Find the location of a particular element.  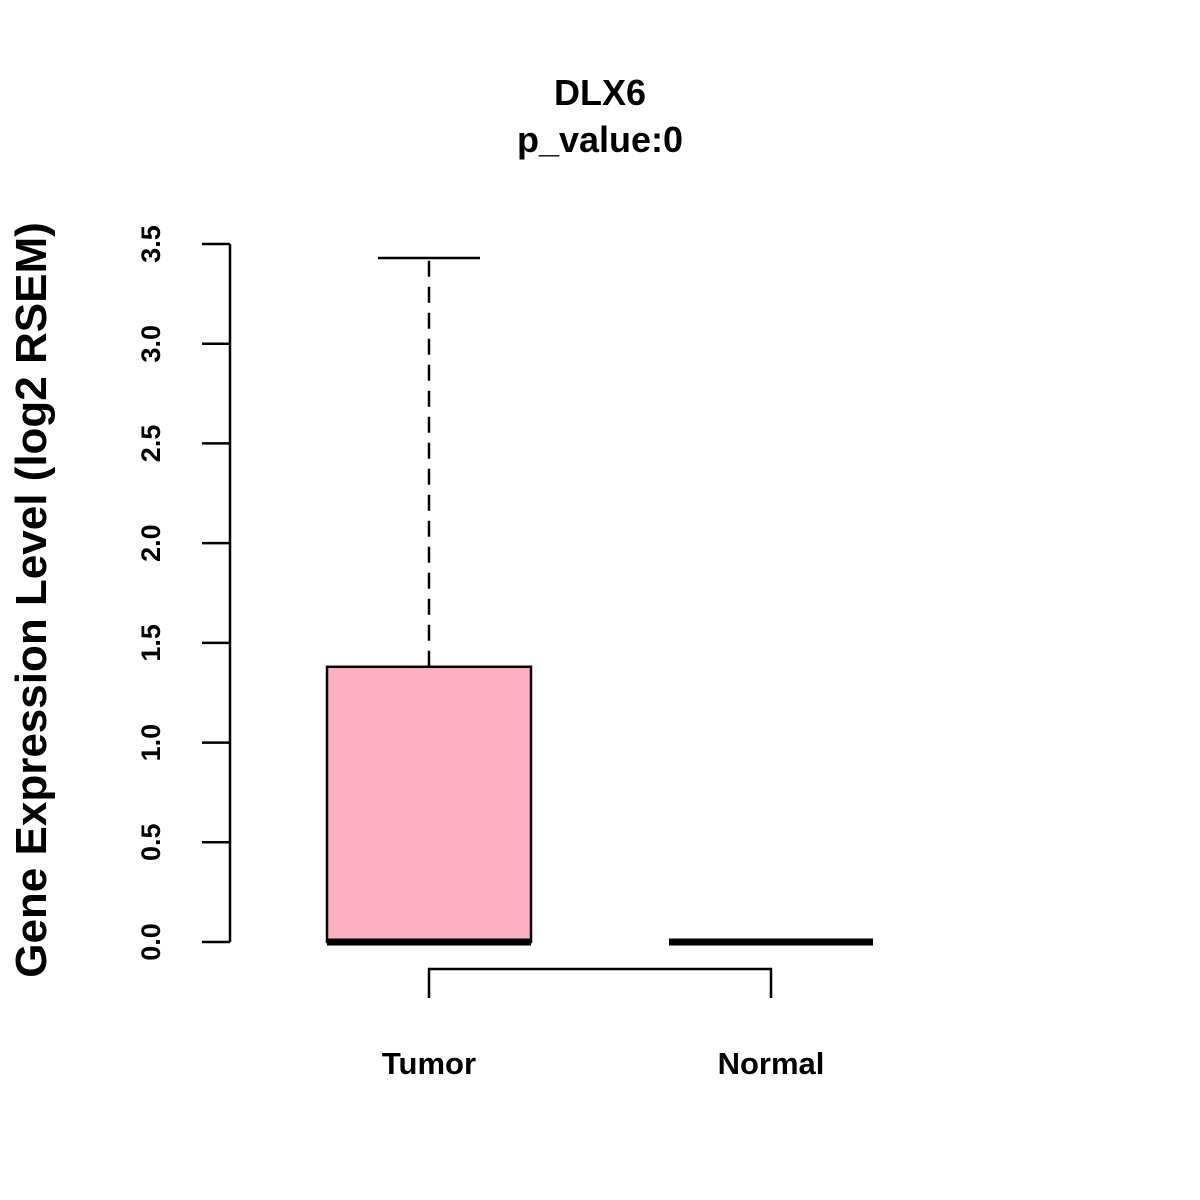

y-tick-label: 0.0 is located at coordinates (151, 942).